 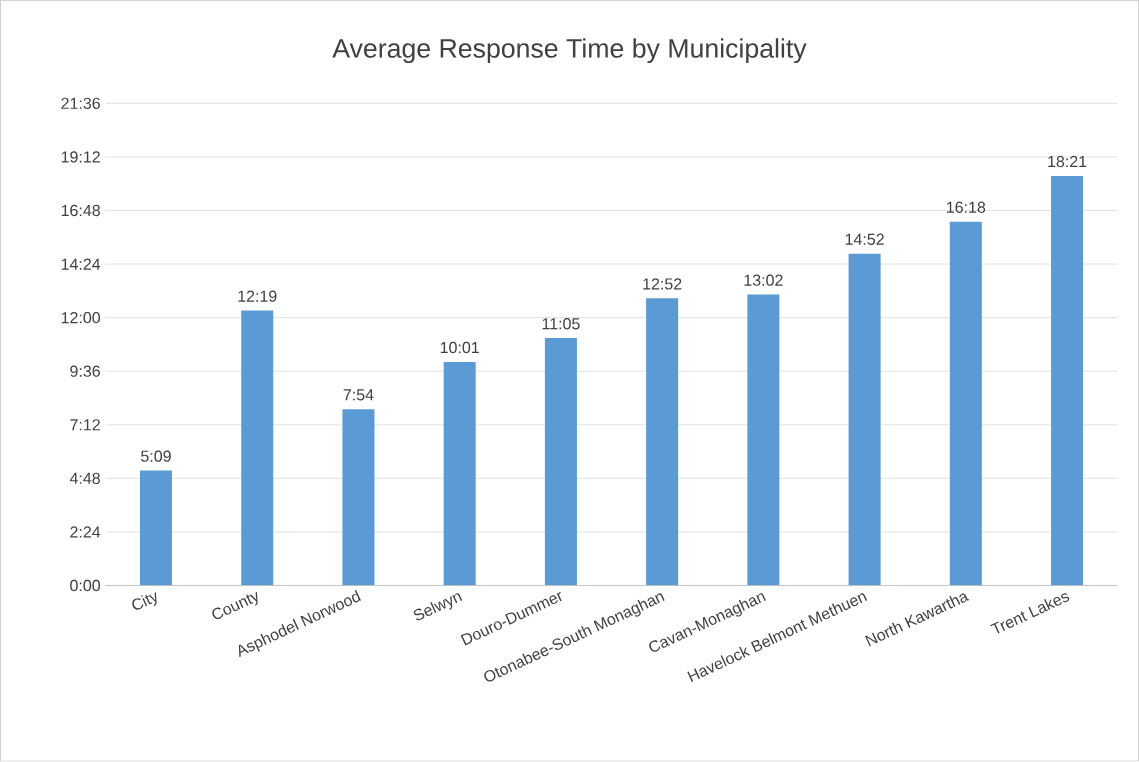 What do you see at coordinates (80, 211) in the screenshot?
I see `y-tick-label: 16:48` at bounding box center [80, 211].